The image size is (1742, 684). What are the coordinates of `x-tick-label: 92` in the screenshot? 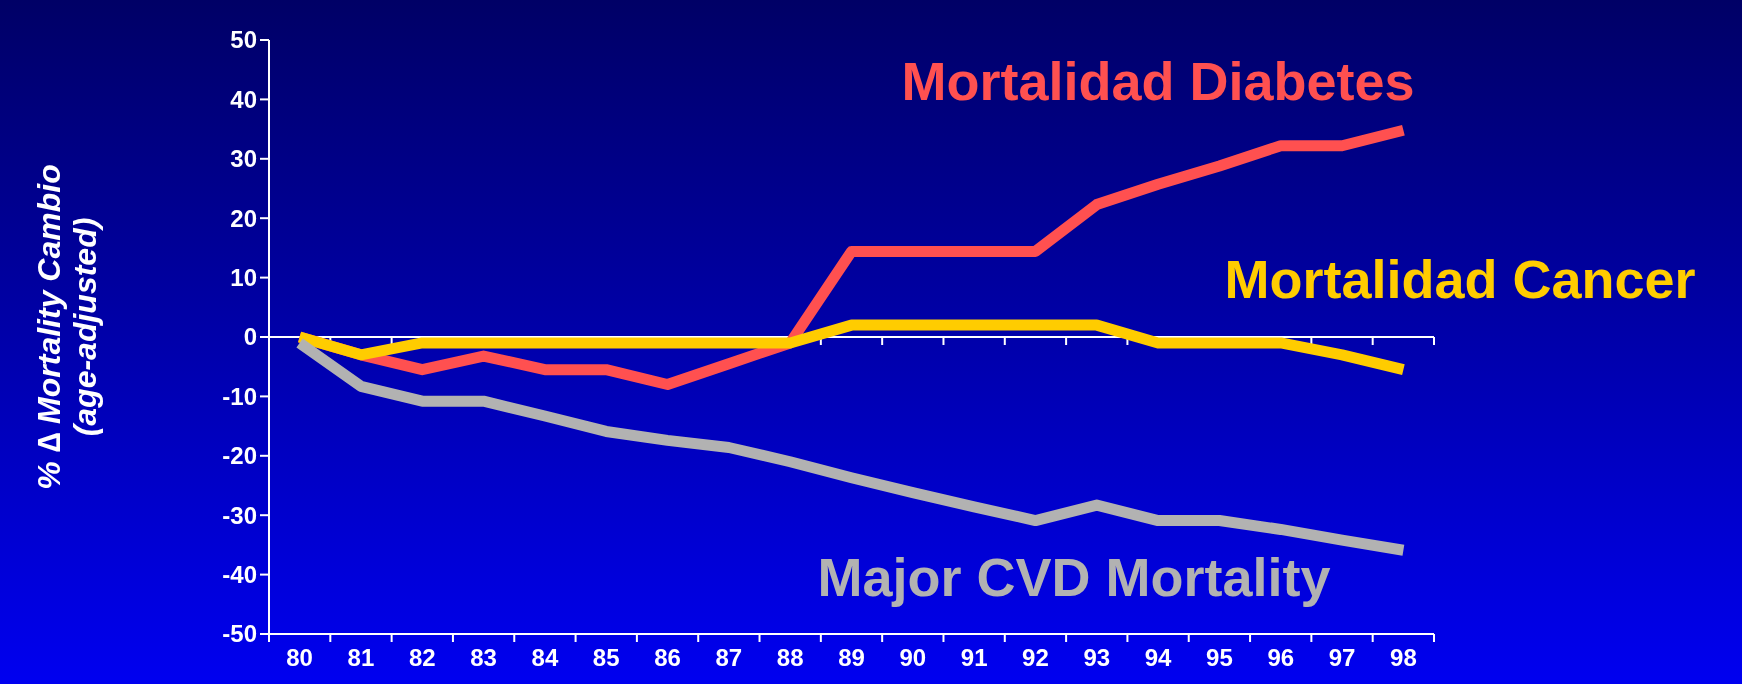 It's located at (1035, 657).